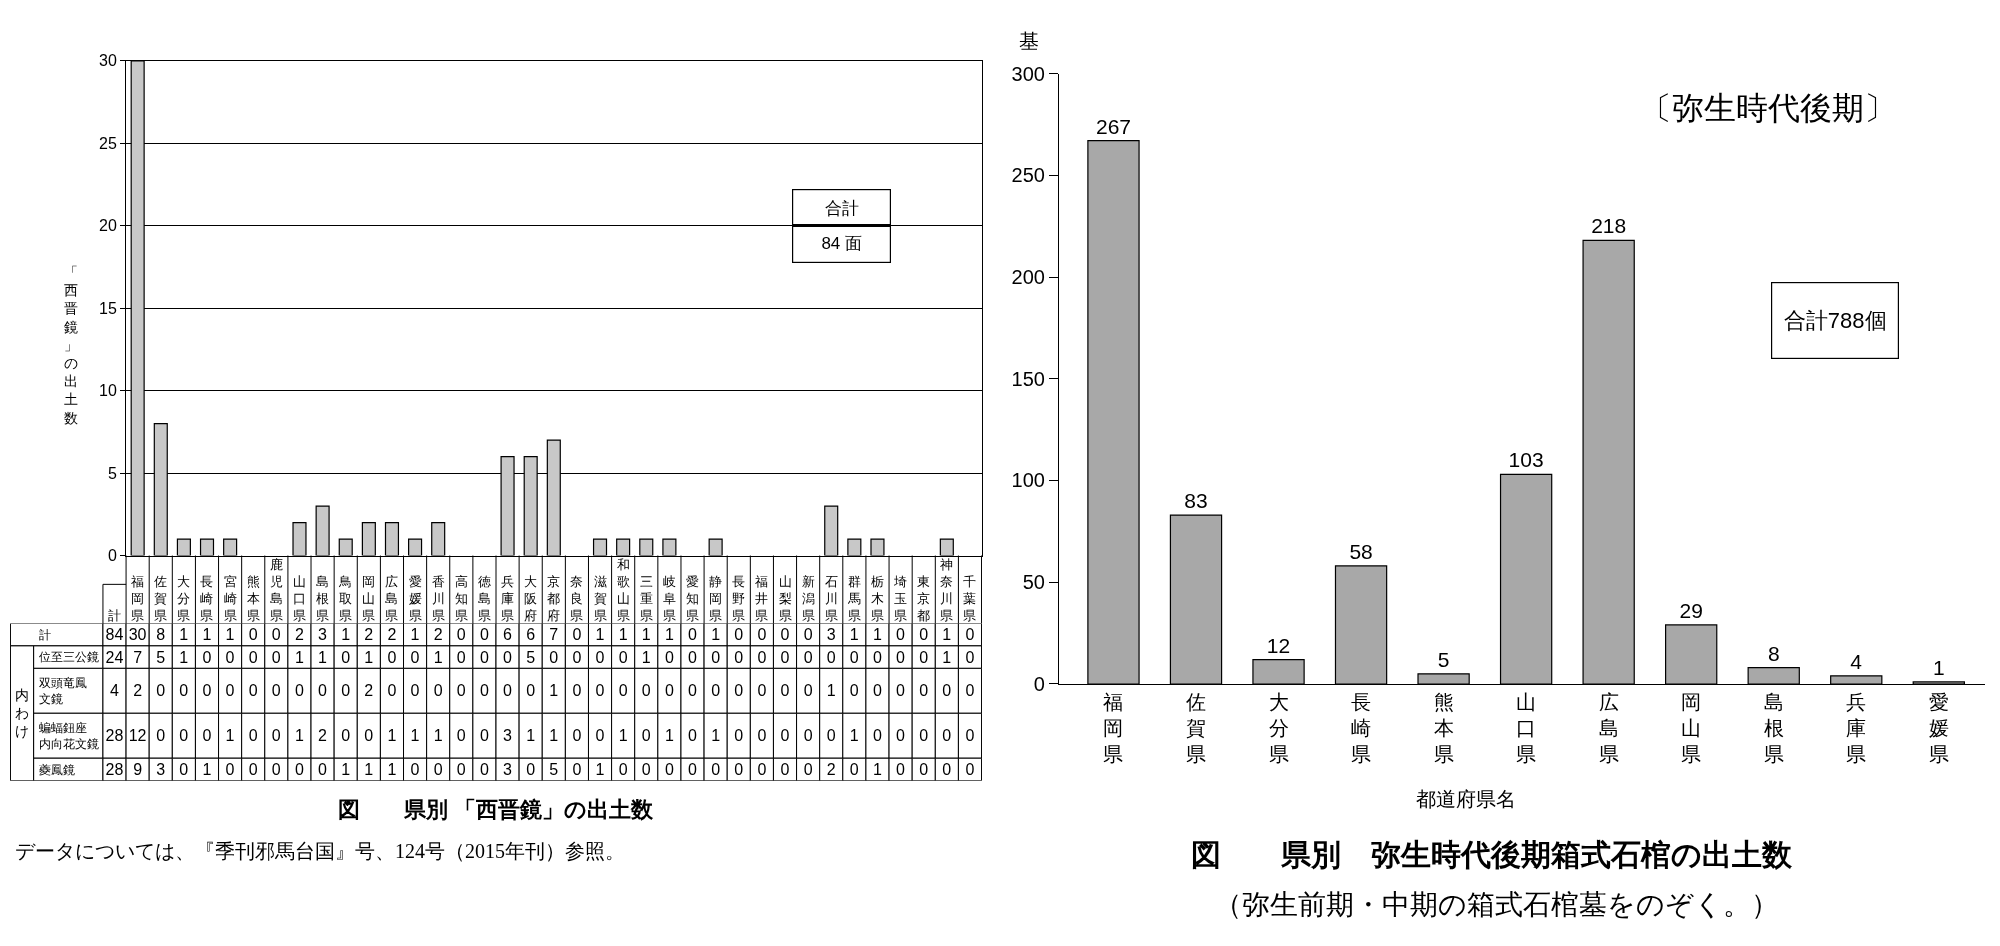 This screenshot has height=946, width=2000. I want to click on data-label: 28, so click(114, 769).